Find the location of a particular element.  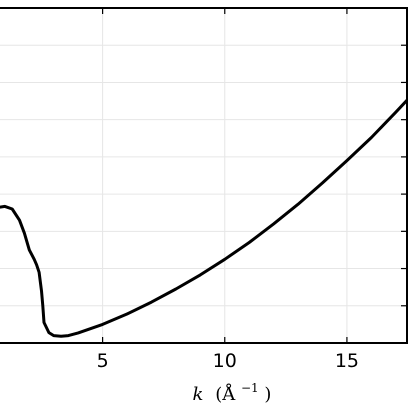

x-tick-label-1: 10 is located at coordinates (225, 361).